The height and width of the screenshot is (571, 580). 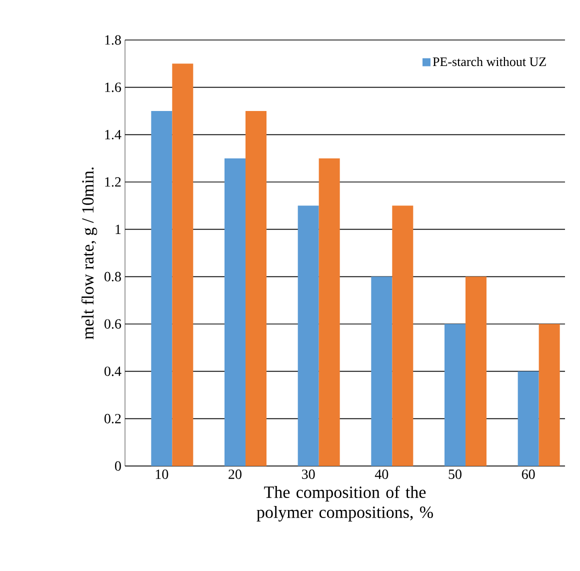 I want to click on y-tick-label: 0.2, so click(x=112, y=419).